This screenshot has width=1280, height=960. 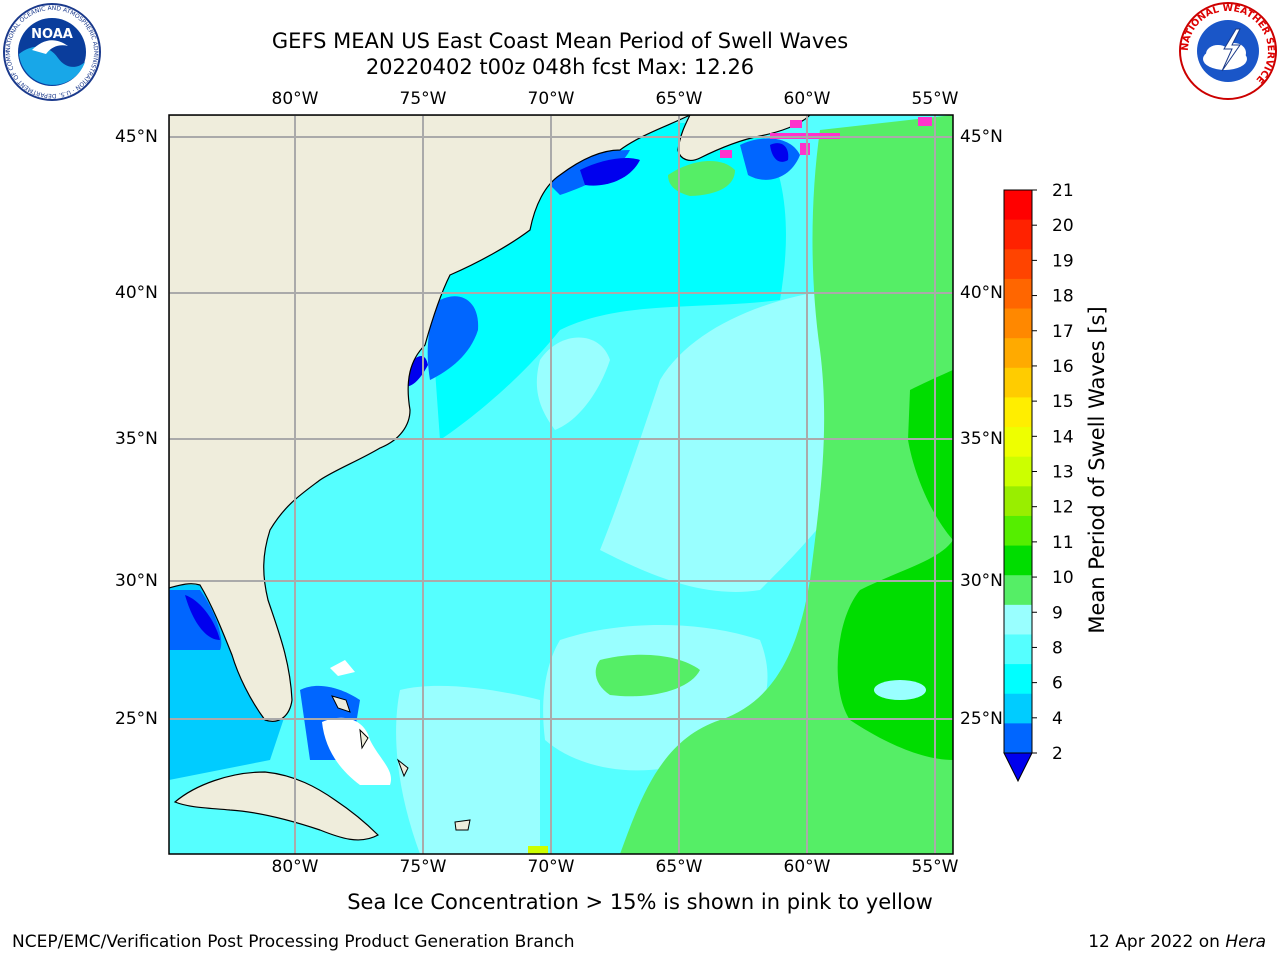 I want to click on lat-label-right: 25°N, so click(x=981, y=719).